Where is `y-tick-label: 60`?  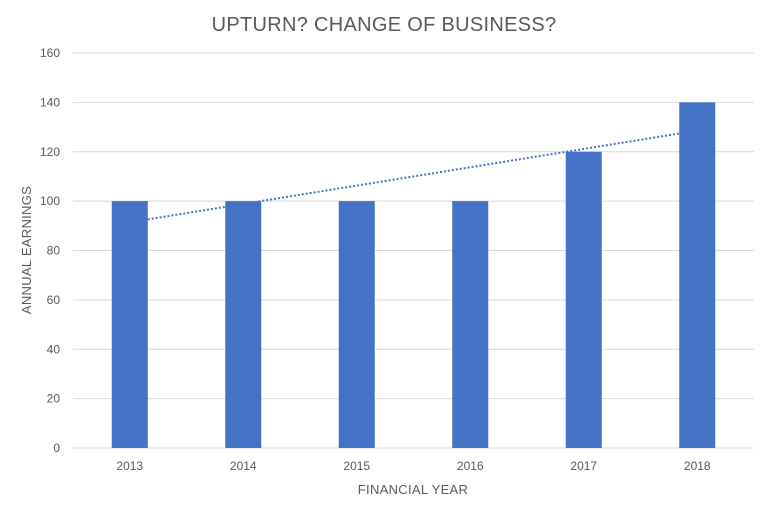
y-tick-label: 60 is located at coordinates (54, 300).